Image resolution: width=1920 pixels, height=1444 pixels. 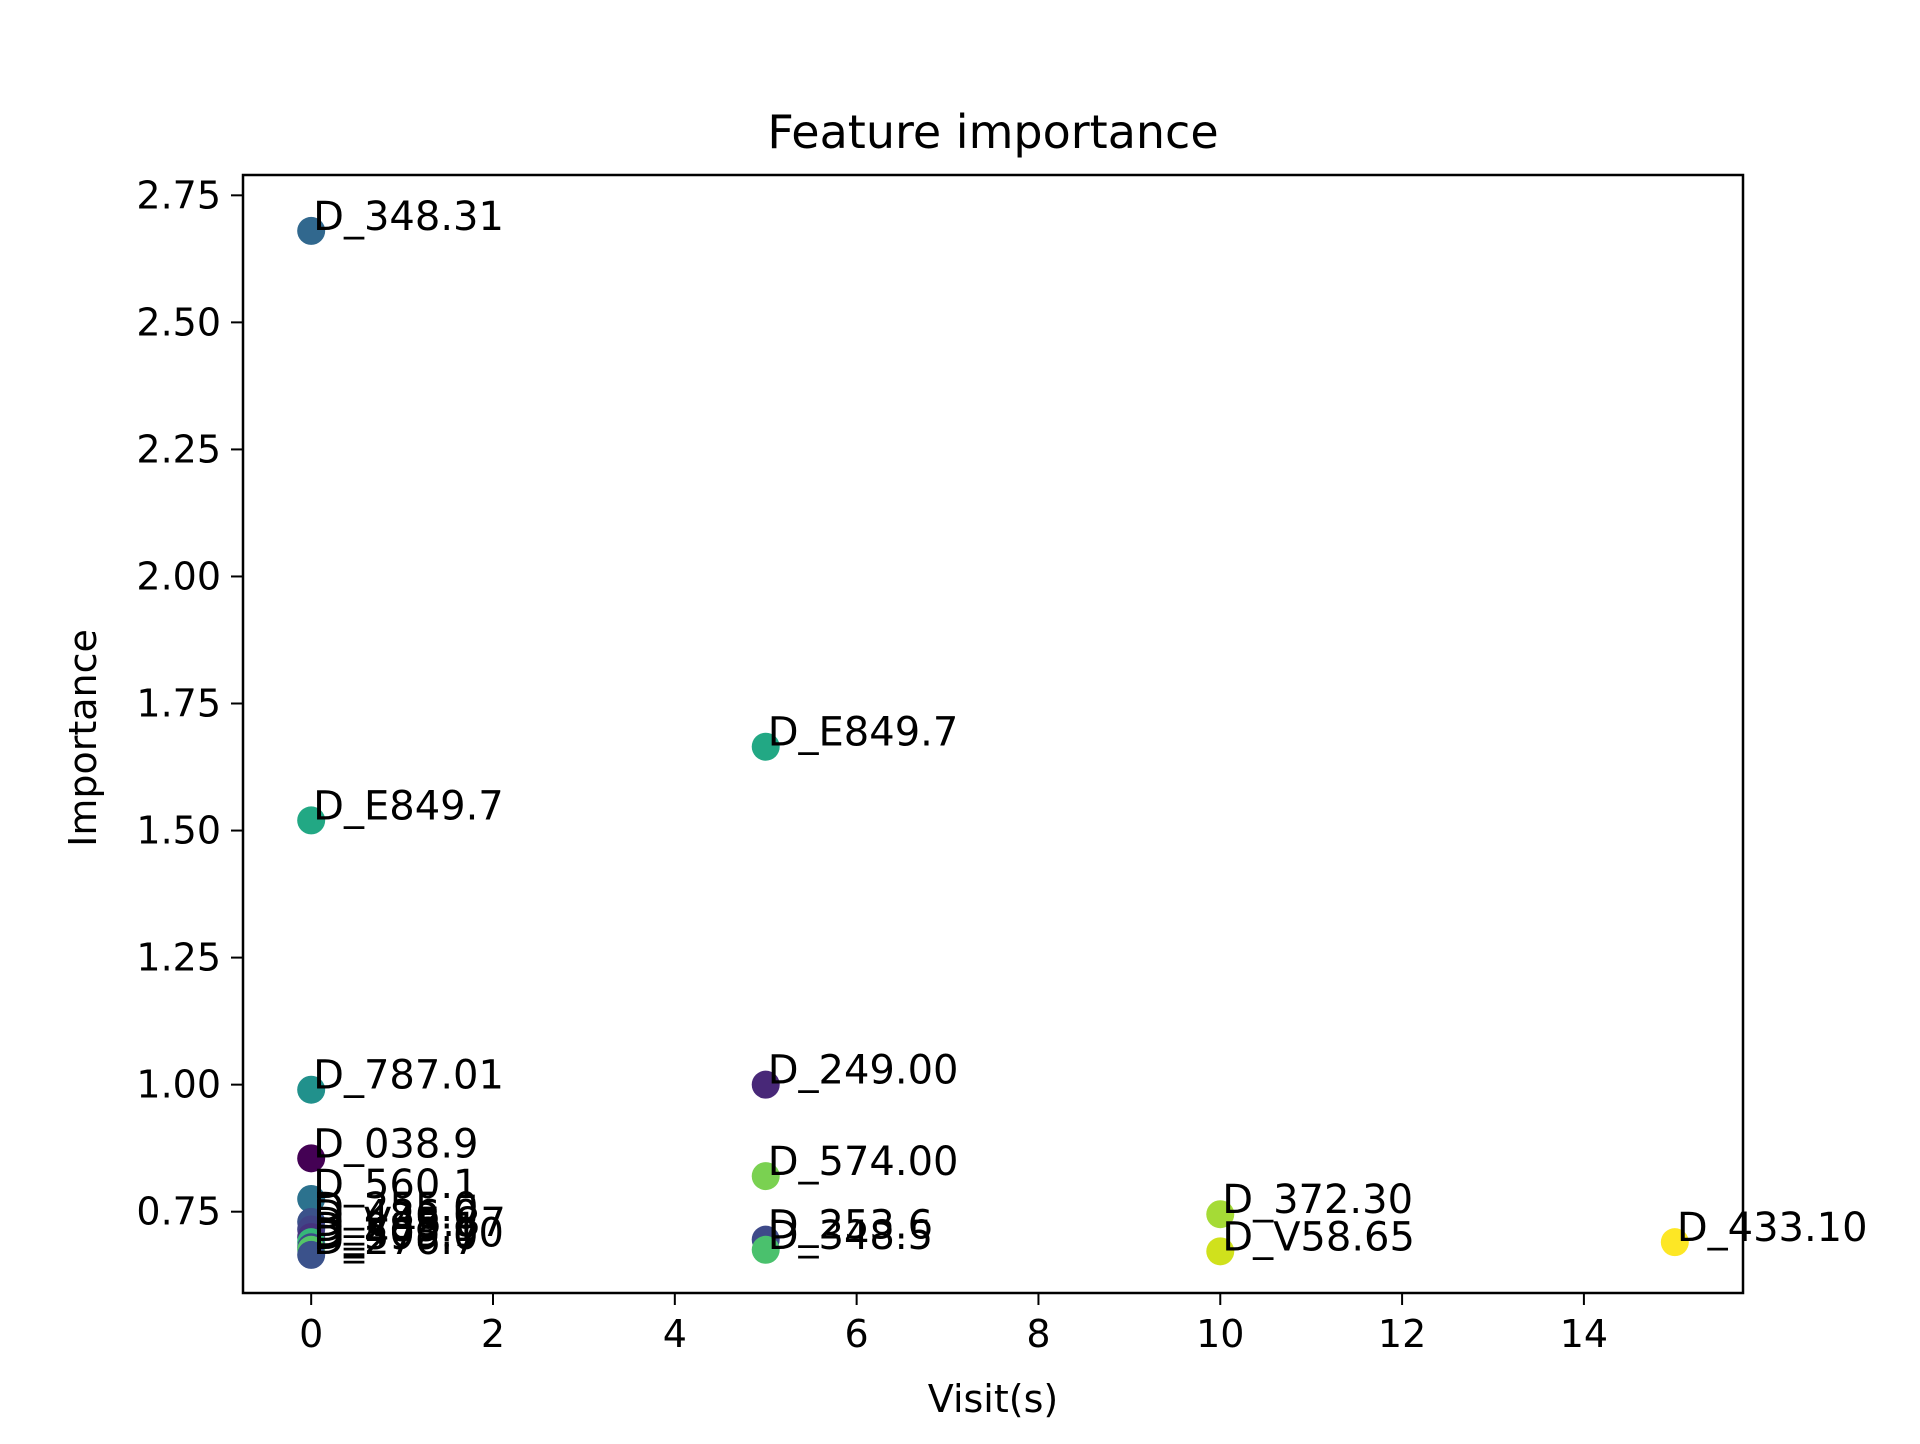 I want to click on x-tick-label: 8, so click(x=1038, y=1334).